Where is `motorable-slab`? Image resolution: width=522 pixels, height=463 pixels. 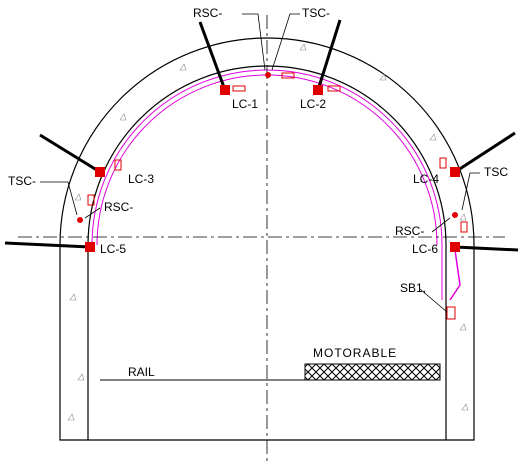
motorable-slab is located at coordinates (372, 372).